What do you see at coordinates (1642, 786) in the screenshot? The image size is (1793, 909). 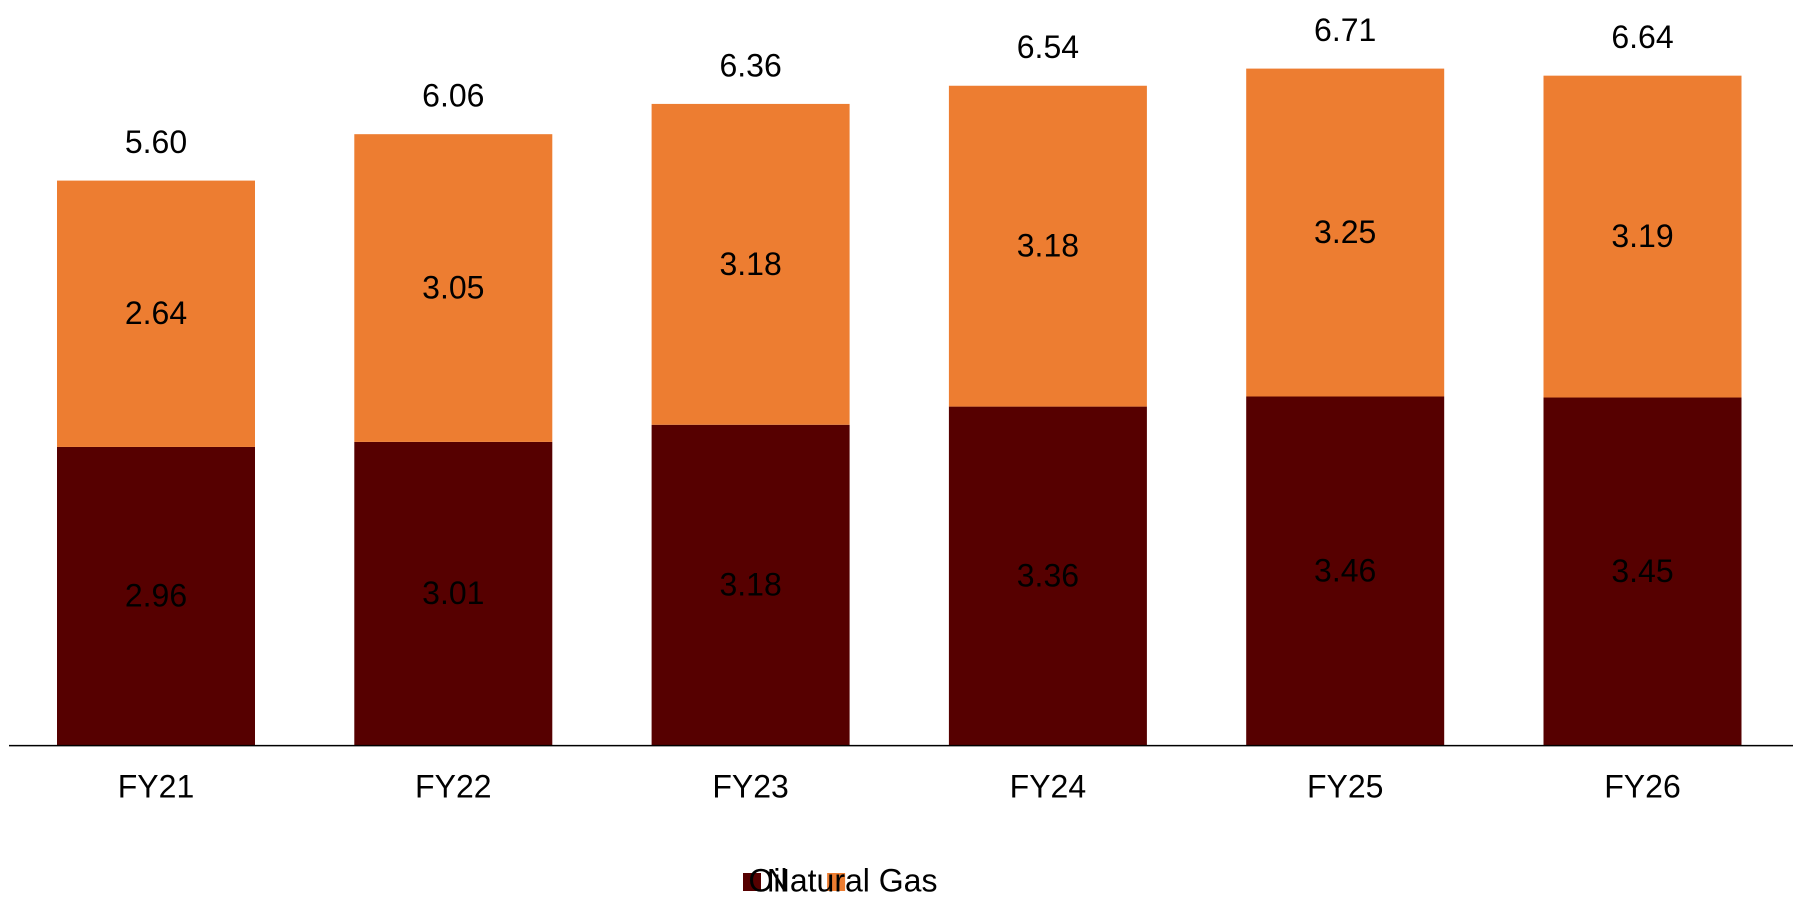 I see `x-tick-label: FY26` at bounding box center [1642, 786].